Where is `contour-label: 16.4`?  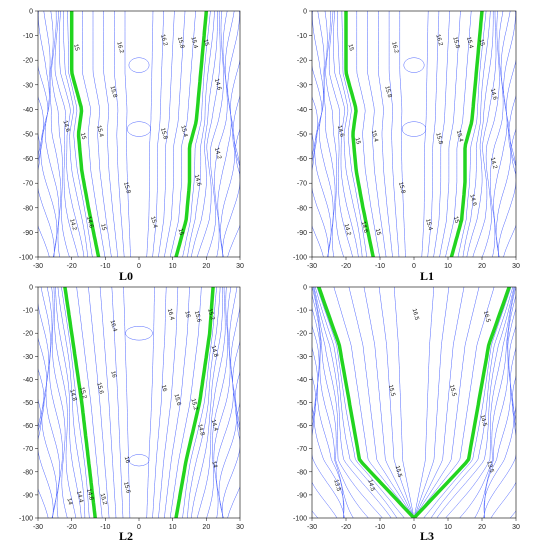
contour-label: 16.4 is located at coordinates (113, 326).